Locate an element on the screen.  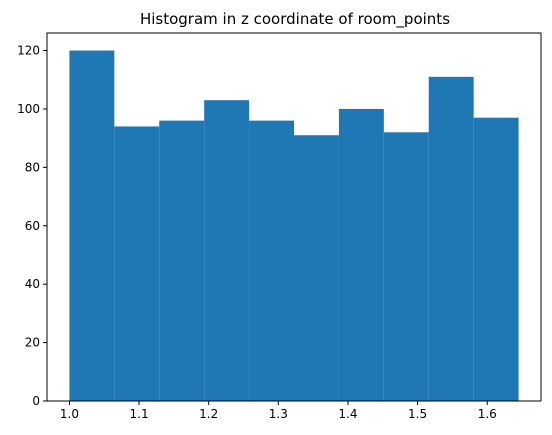
y-tick-label: 120 is located at coordinates (28, 51).